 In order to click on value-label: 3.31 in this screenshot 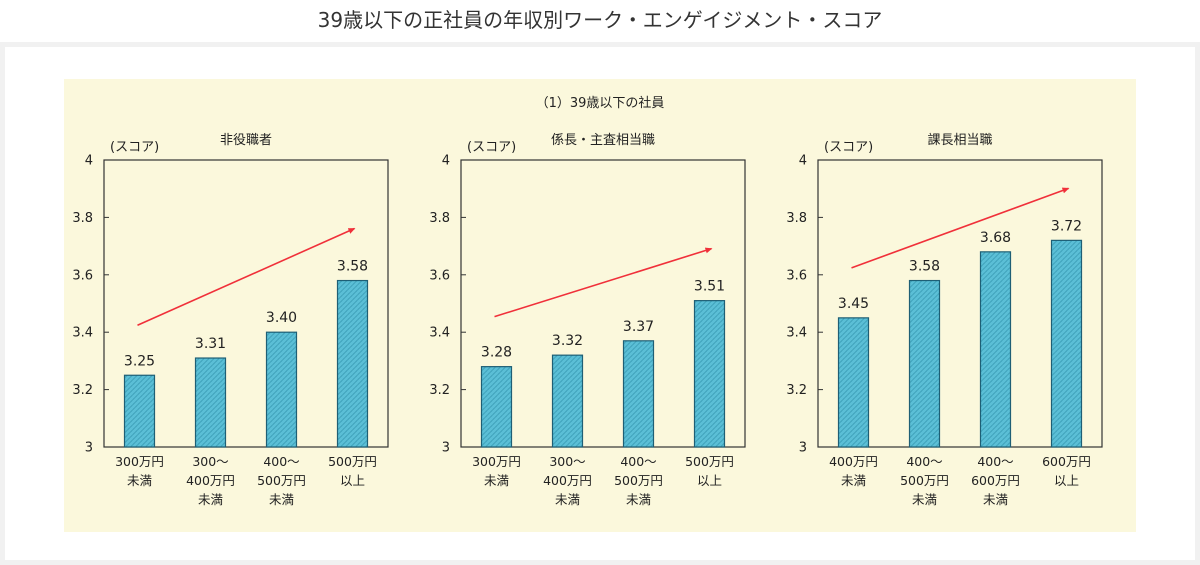, I will do `click(210, 344)`.